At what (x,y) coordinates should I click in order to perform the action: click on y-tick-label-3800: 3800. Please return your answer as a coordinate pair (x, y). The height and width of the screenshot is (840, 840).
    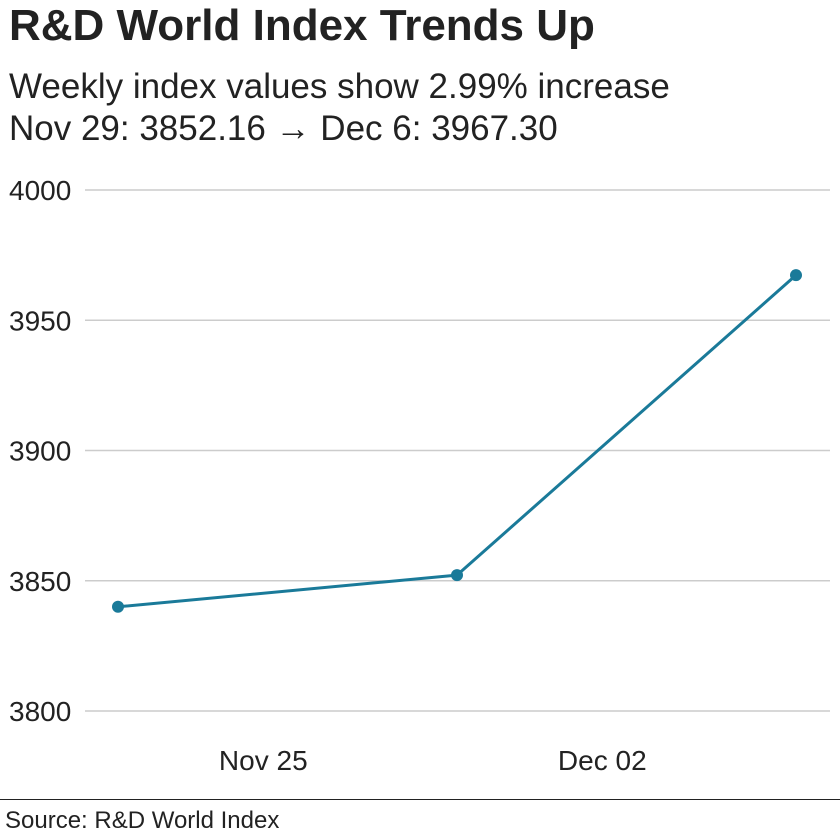
    Looking at the image, I should click on (40, 711).